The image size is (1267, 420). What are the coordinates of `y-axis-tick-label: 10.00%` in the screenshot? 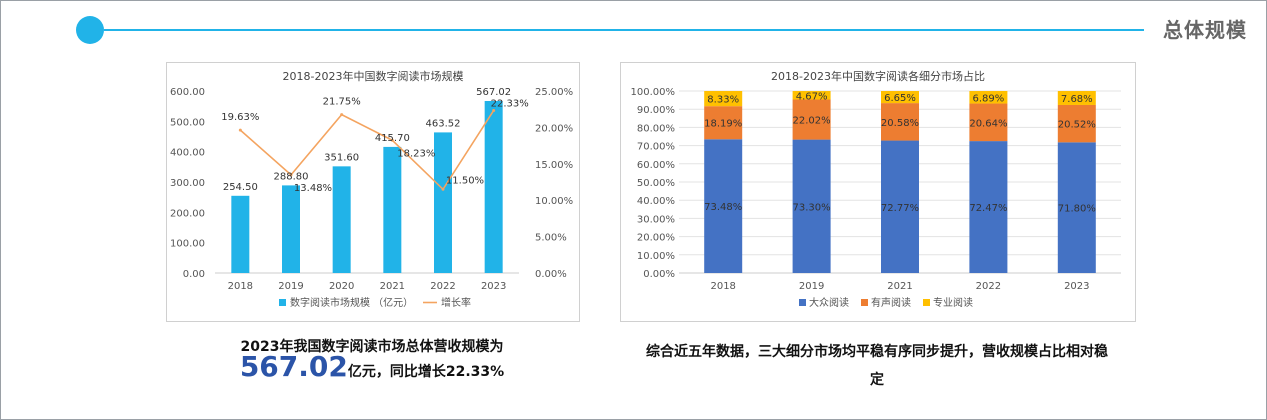 It's located at (656, 256).